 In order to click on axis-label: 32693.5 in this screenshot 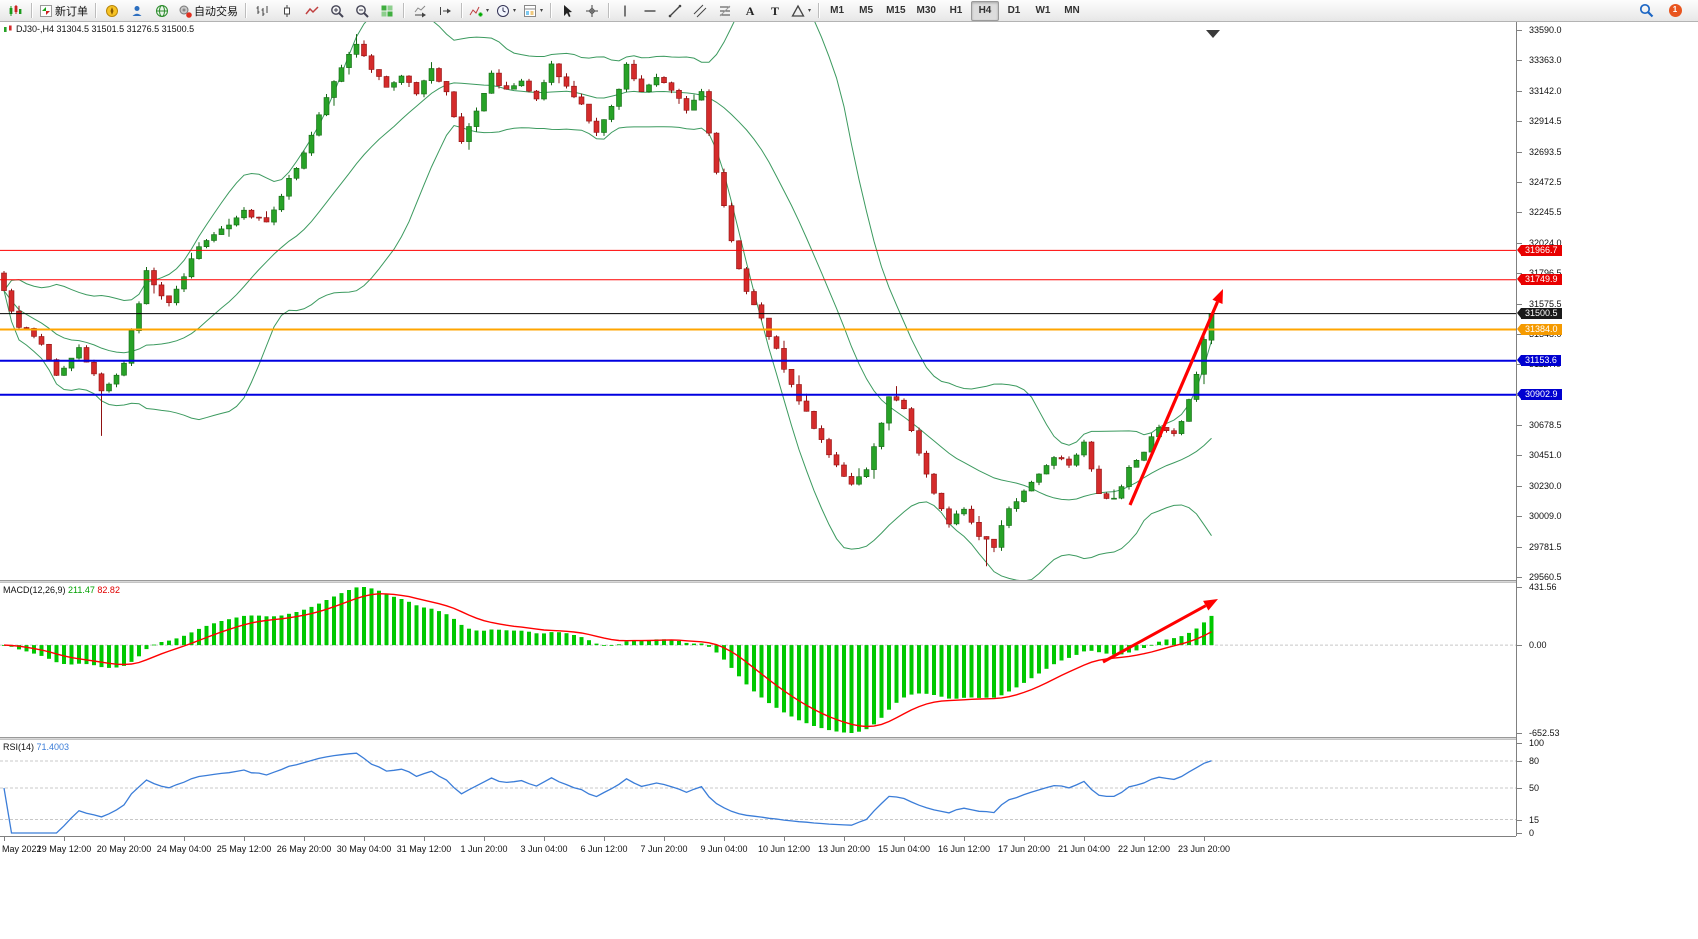, I will do `click(1545, 151)`.